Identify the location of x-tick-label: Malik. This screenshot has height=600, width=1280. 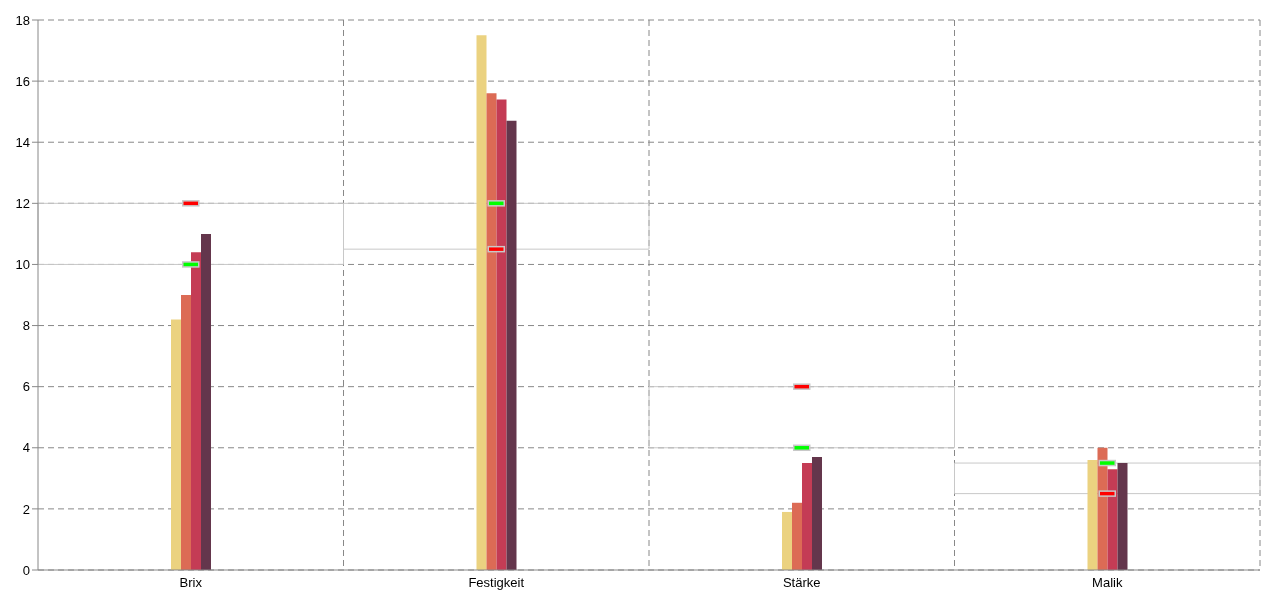
(1107, 583).